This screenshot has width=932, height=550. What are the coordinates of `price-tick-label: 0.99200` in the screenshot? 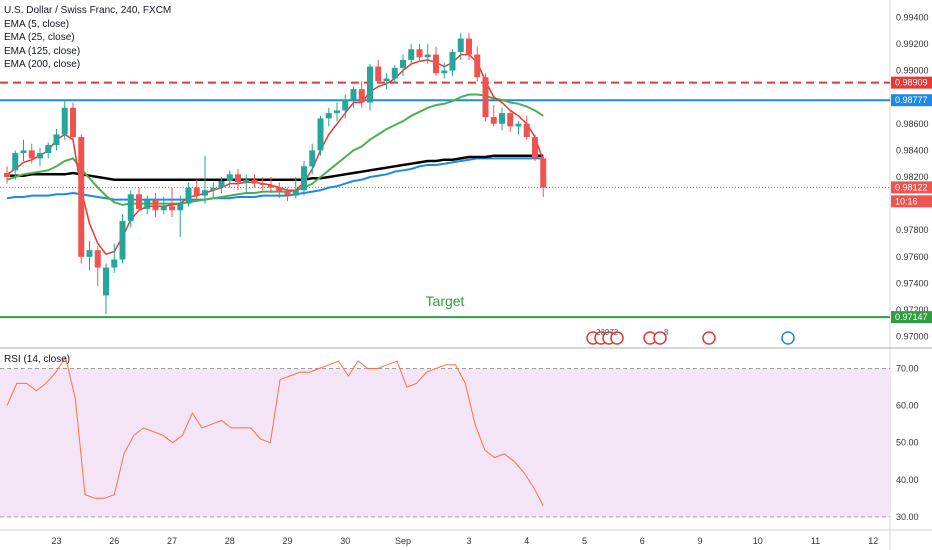 It's located at (912, 44).